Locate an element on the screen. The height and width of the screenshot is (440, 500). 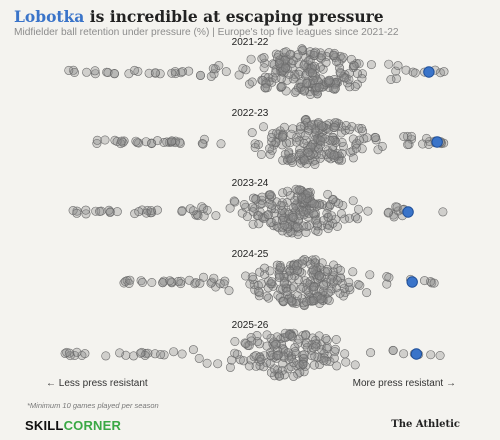
more-press-resistant-label: More press resistant → is located at coordinates (404, 383).